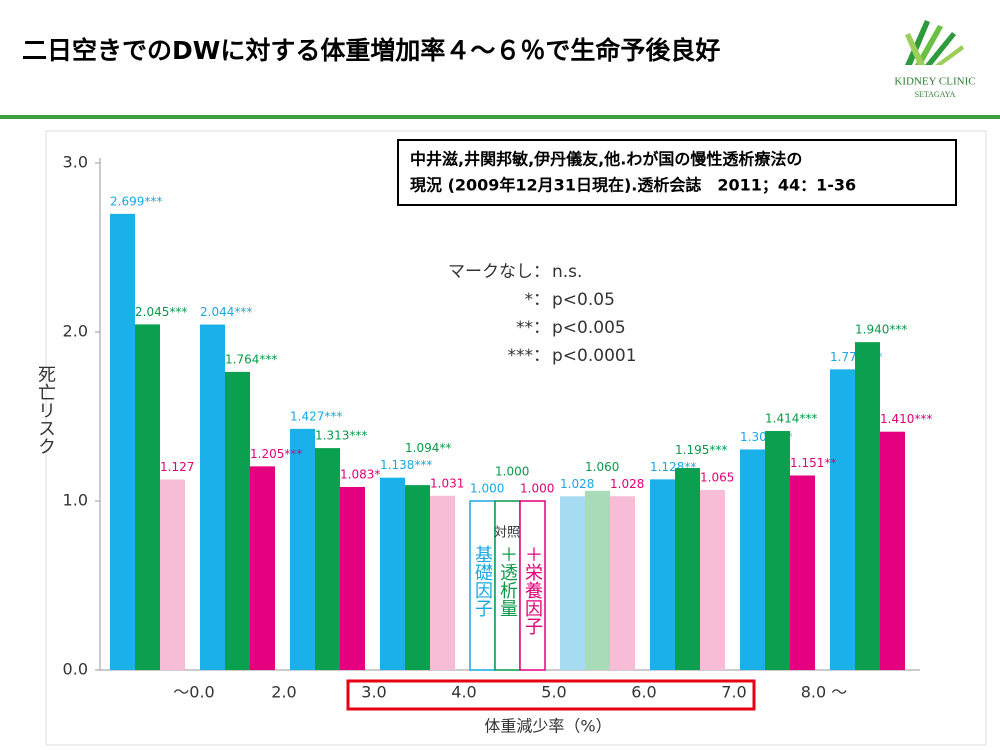 The image size is (1000, 750). What do you see at coordinates (532, 590) in the screenshot?
I see `reference-text: ＋栄養因子` at bounding box center [532, 590].